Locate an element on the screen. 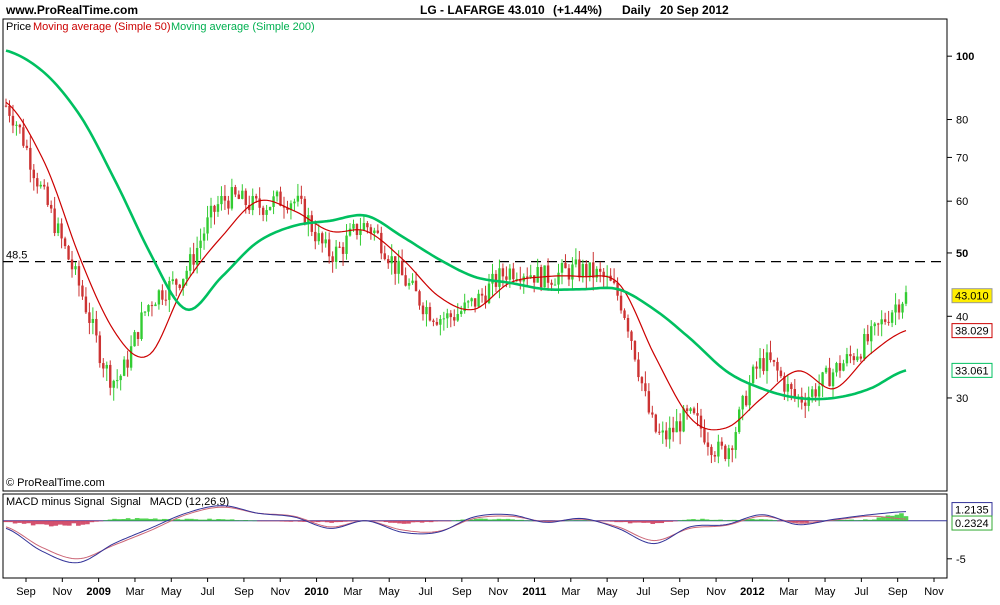  reference-line-label: 48.5 is located at coordinates (16, 256).